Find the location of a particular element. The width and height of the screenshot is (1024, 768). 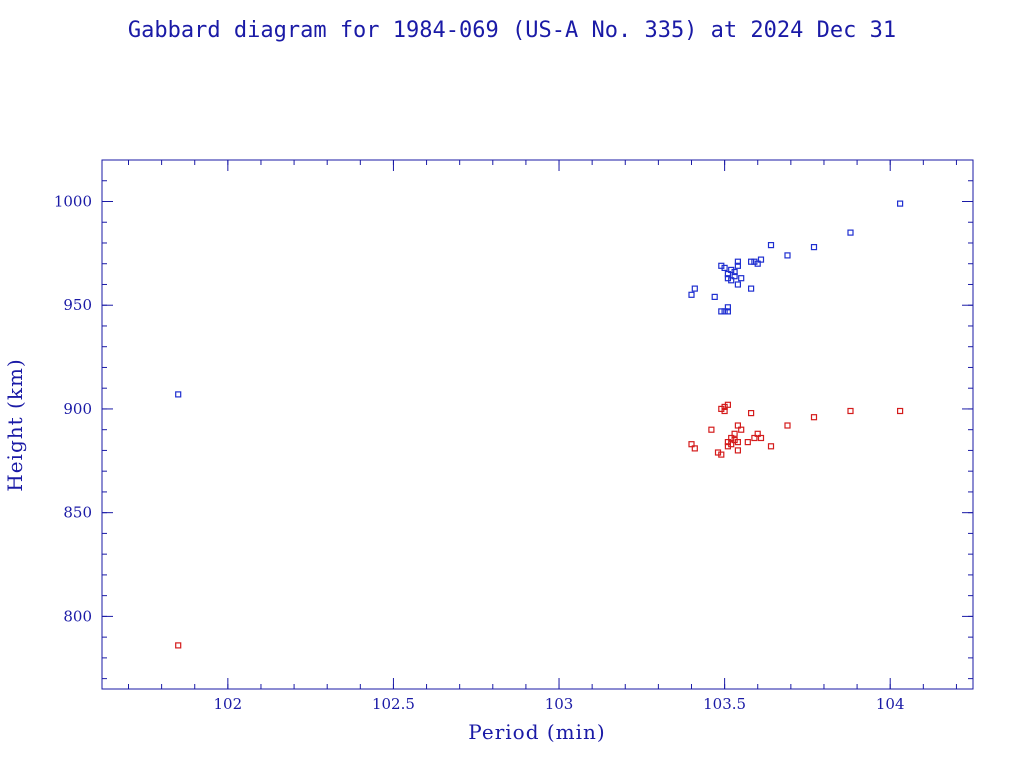

x-tick-label: 102.5 is located at coordinates (393, 704).